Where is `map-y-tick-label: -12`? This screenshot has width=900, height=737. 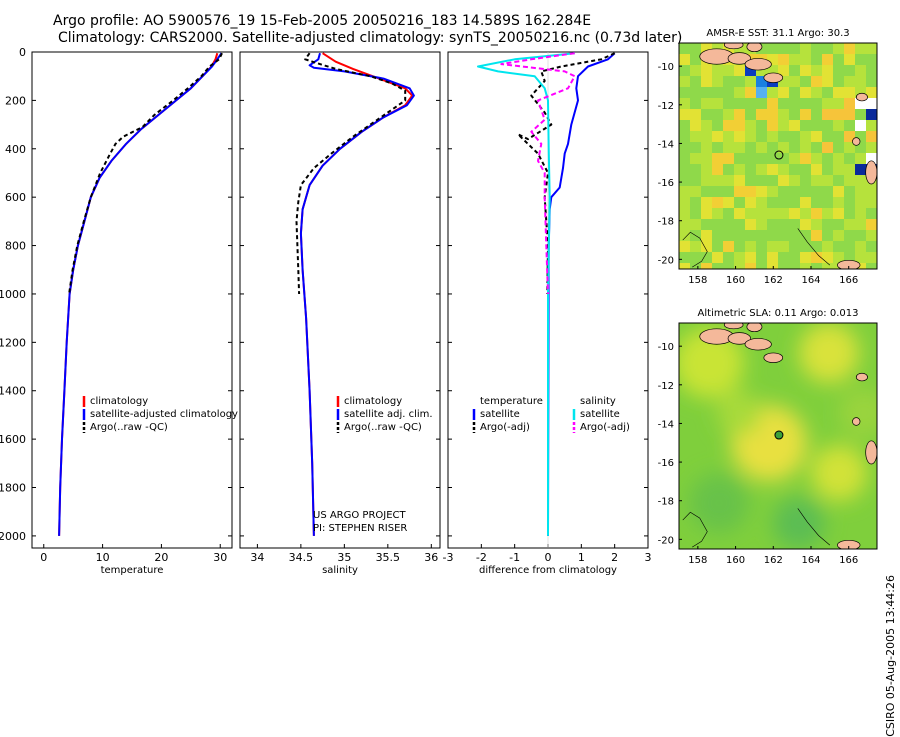
map-y-tick-label: -12 is located at coordinates (666, 106).